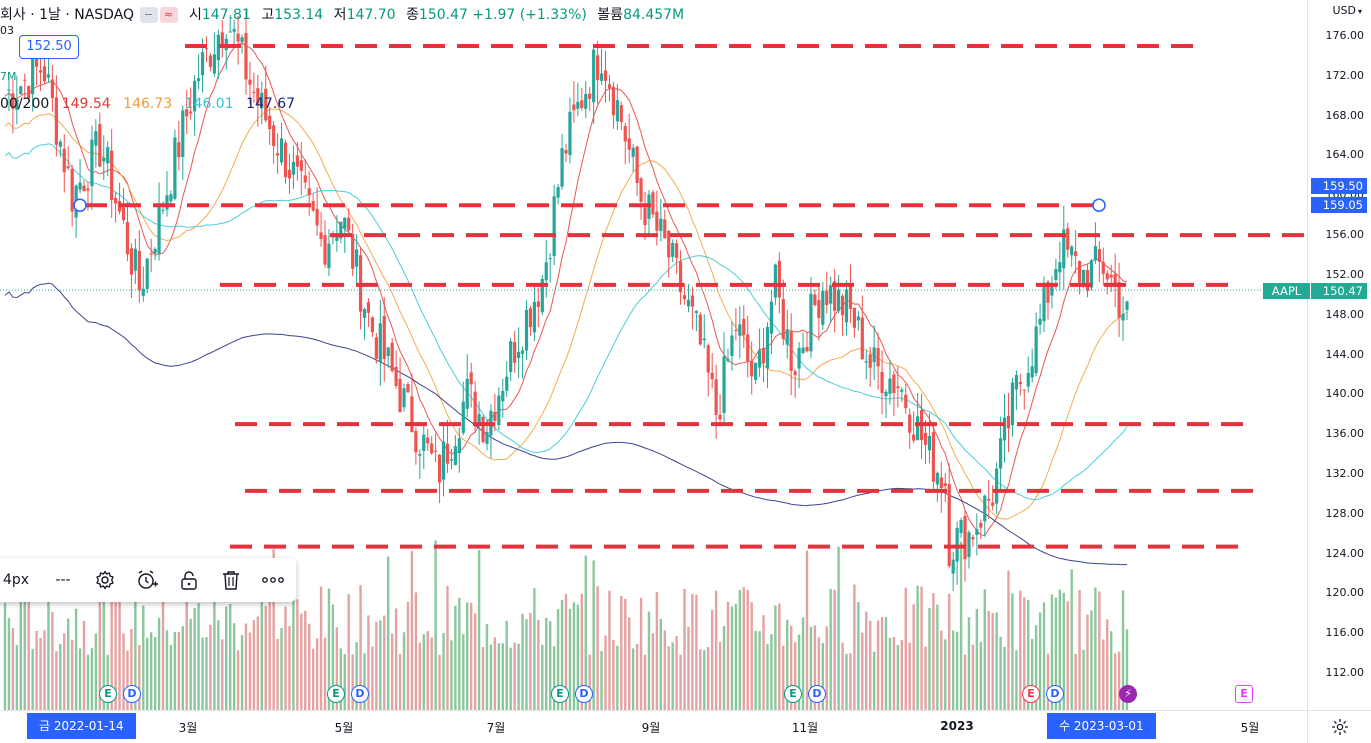 This screenshot has width=1371, height=743. What do you see at coordinates (273, 580) in the screenshot?
I see `more-button` at bounding box center [273, 580].